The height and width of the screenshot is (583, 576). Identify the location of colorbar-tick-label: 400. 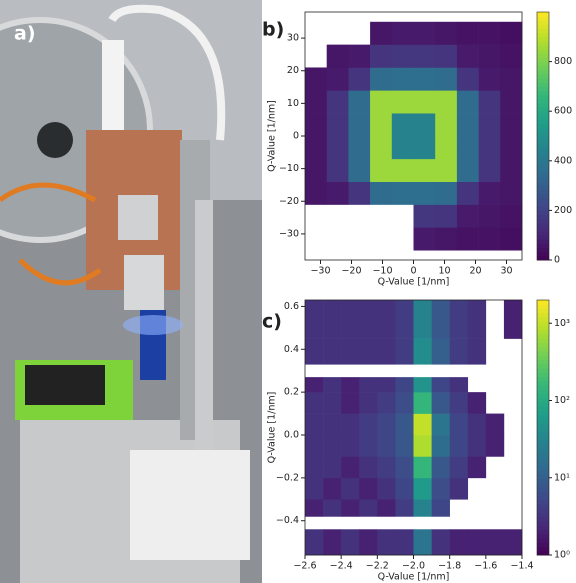
(563, 160).